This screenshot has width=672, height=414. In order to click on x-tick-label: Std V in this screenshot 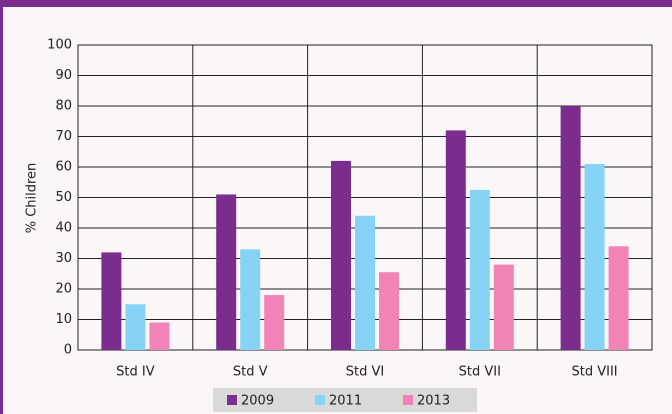, I will do `click(250, 372)`.